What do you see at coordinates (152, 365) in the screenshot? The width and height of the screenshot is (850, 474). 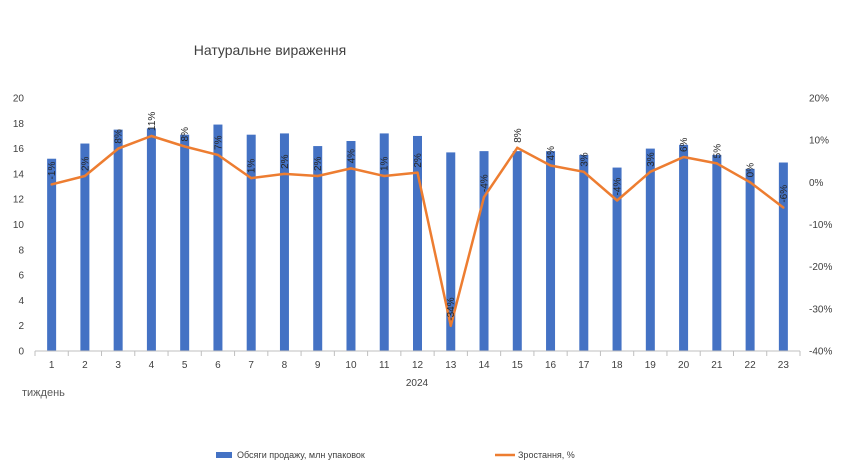 I see `x-tick-label: 4` at bounding box center [152, 365].